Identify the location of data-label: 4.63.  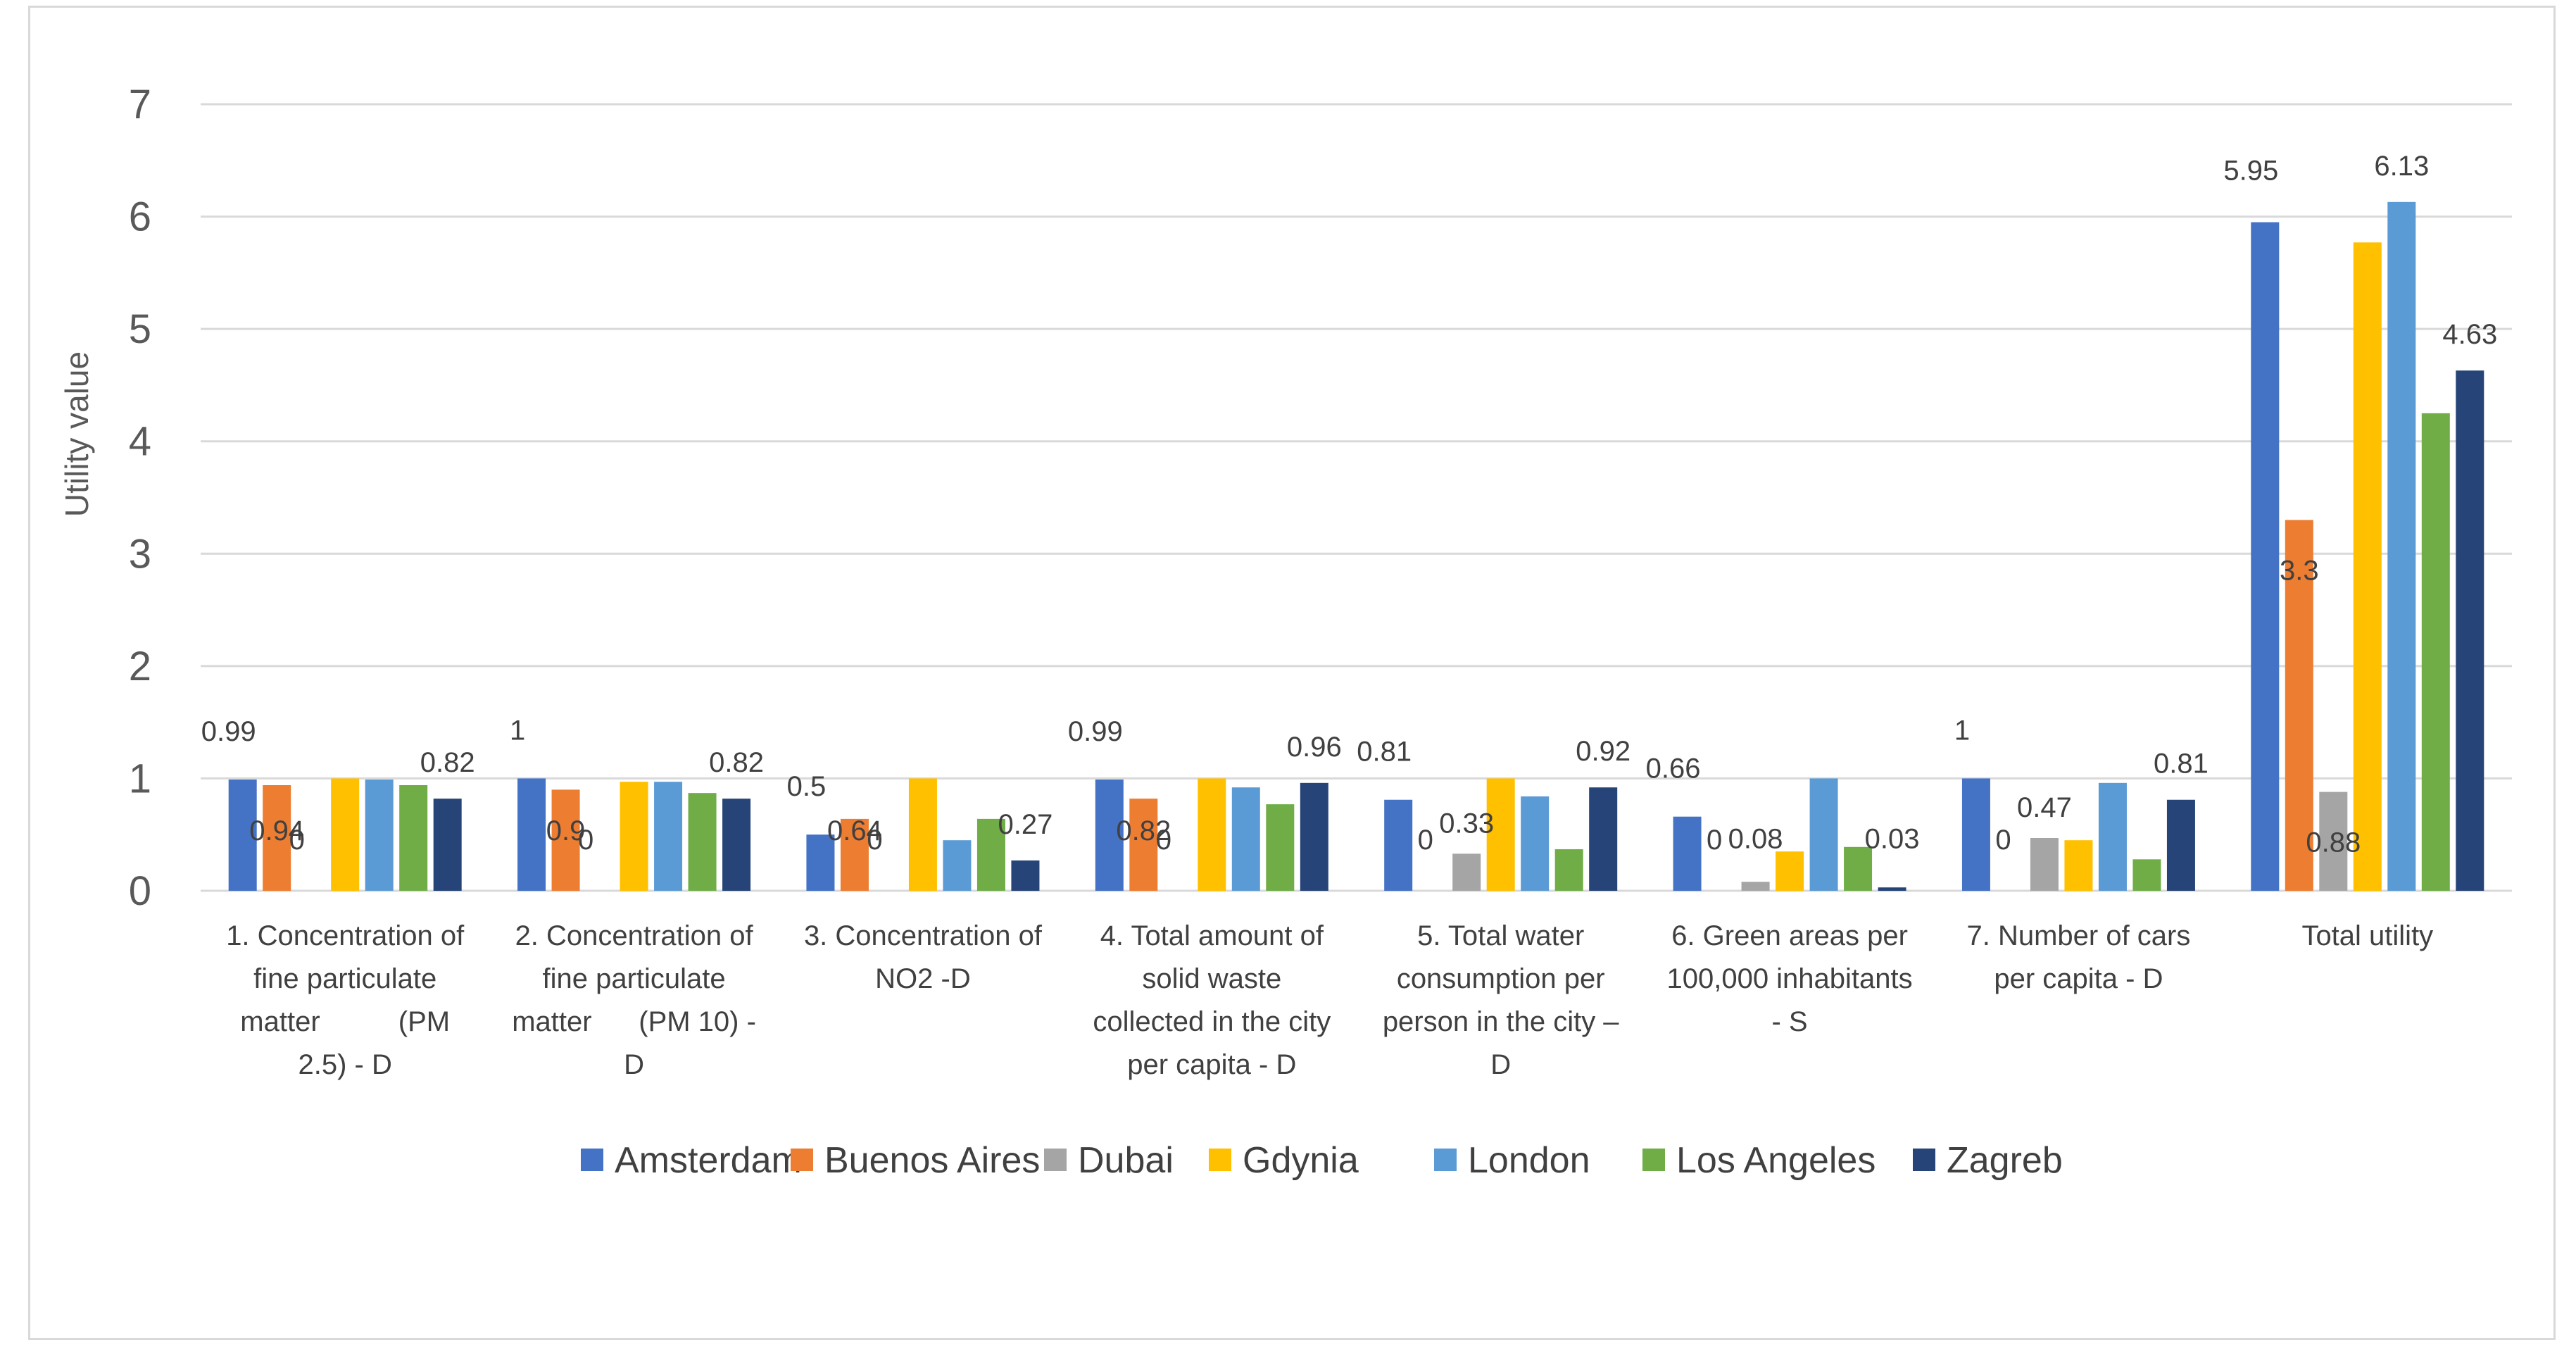
(2469, 334).